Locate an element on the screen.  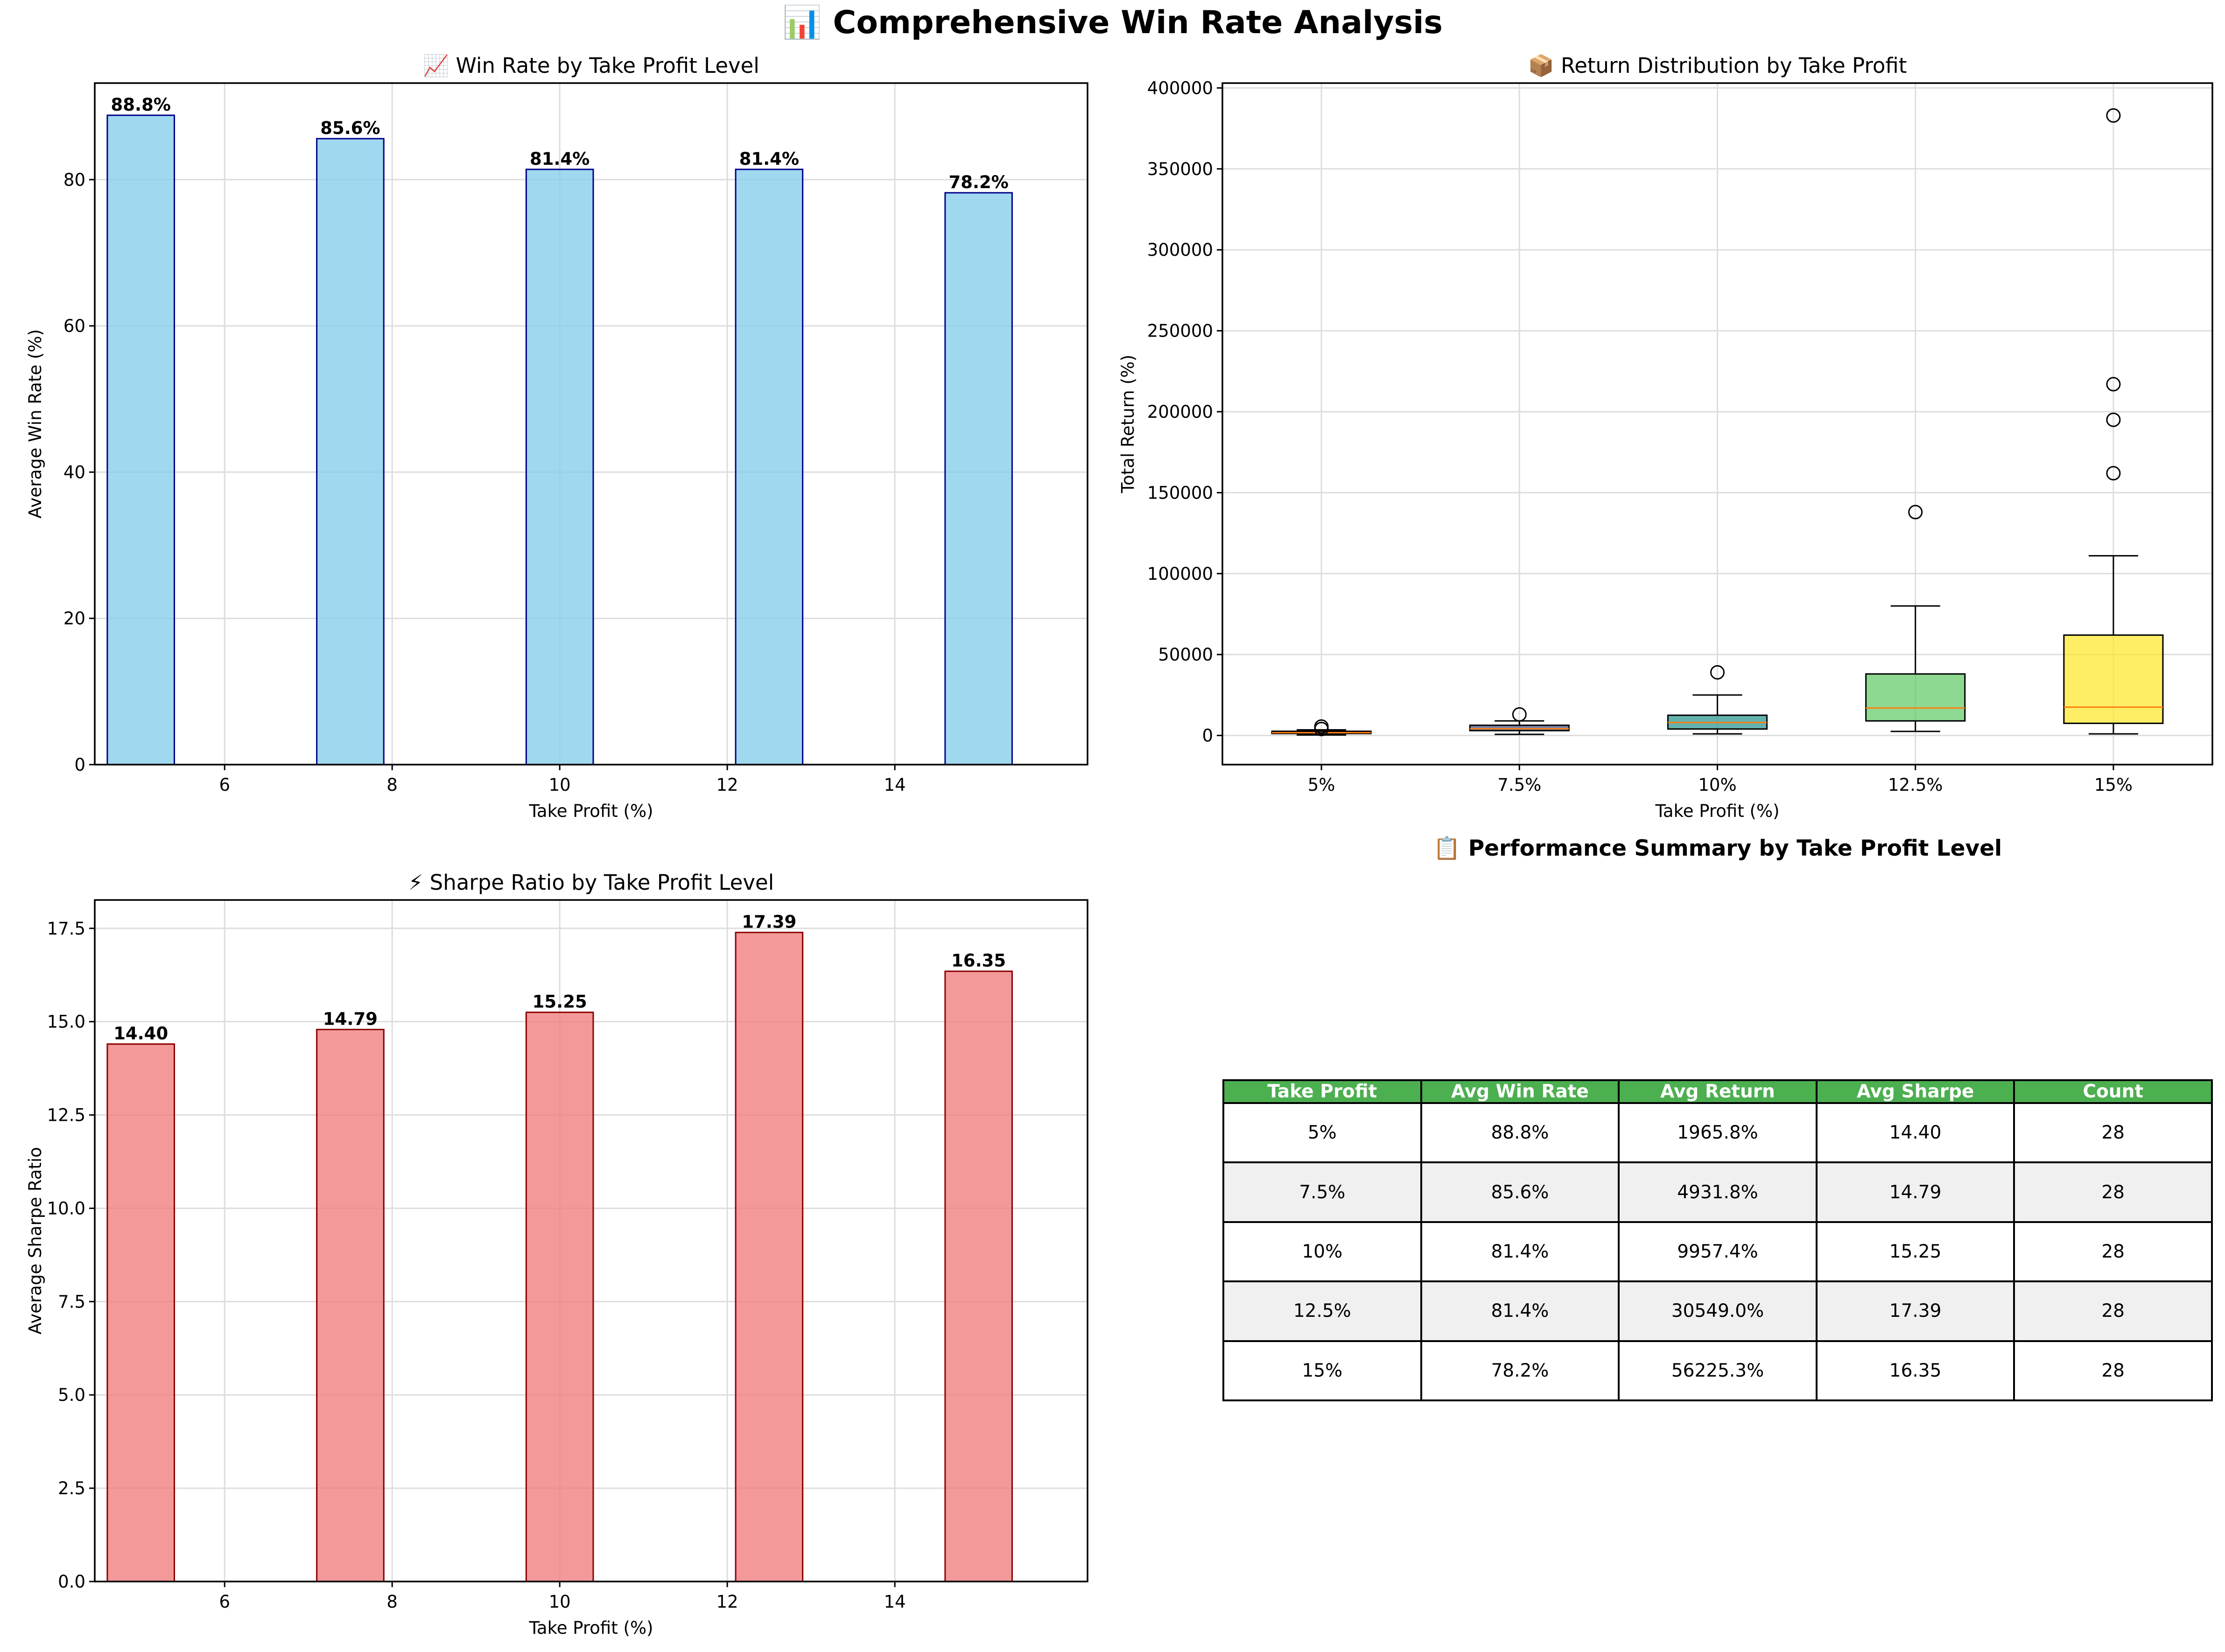
y-tick-label: 150000 is located at coordinates (1180, 493).